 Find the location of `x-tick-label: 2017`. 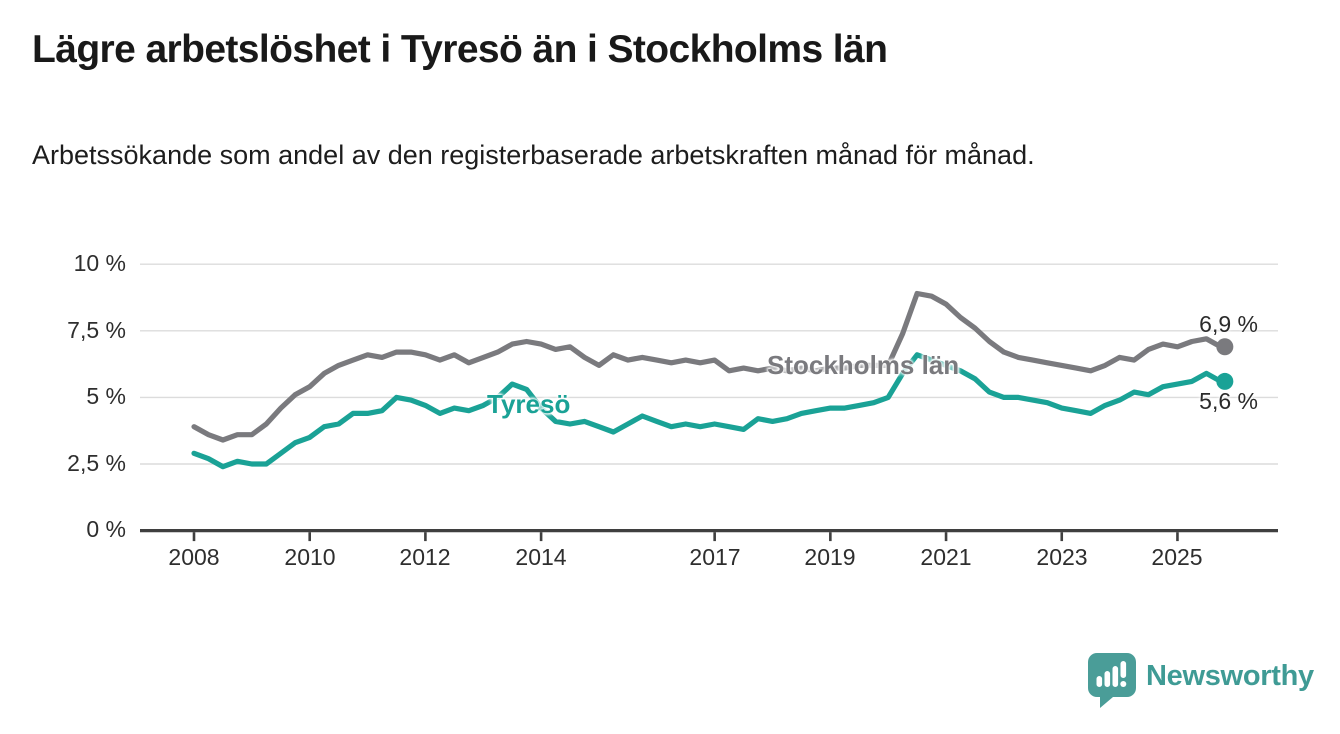

x-tick-label: 2017 is located at coordinates (715, 557).